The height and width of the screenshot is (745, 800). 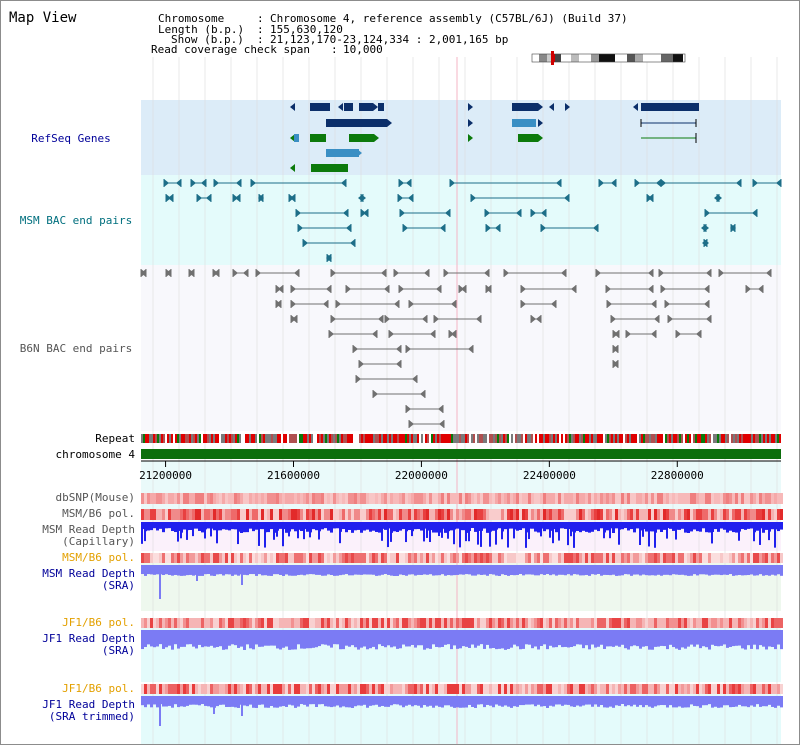 What do you see at coordinates (348, 107) in the screenshot?
I see `gene-exon` at bounding box center [348, 107].